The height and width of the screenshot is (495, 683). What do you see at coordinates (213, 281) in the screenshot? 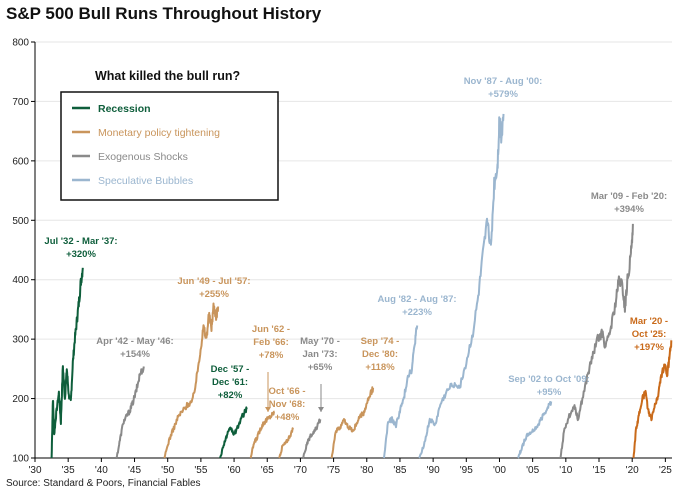
I see `annotation-2-line-0: Jun '49 - Jul '57:` at bounding box center [213, 281].